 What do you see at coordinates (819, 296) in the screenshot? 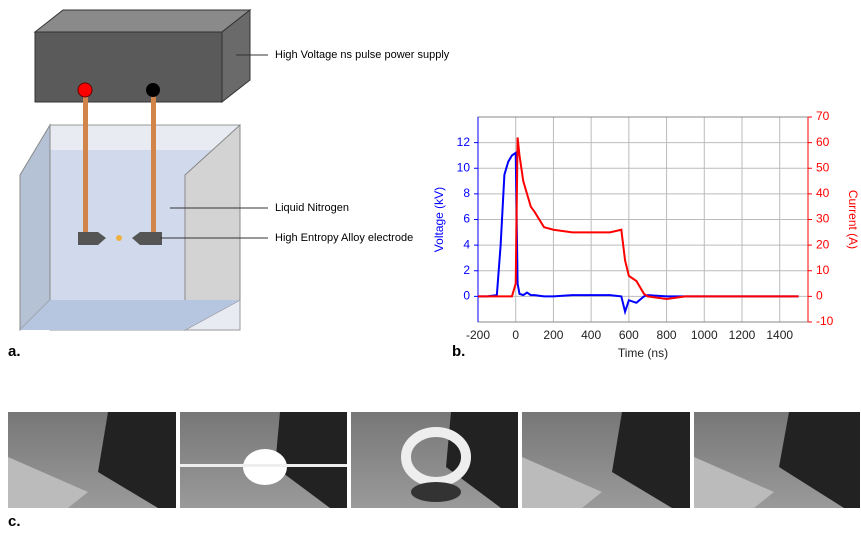
I see `y2-tick-label: 0` at bounding box center [819, 296].